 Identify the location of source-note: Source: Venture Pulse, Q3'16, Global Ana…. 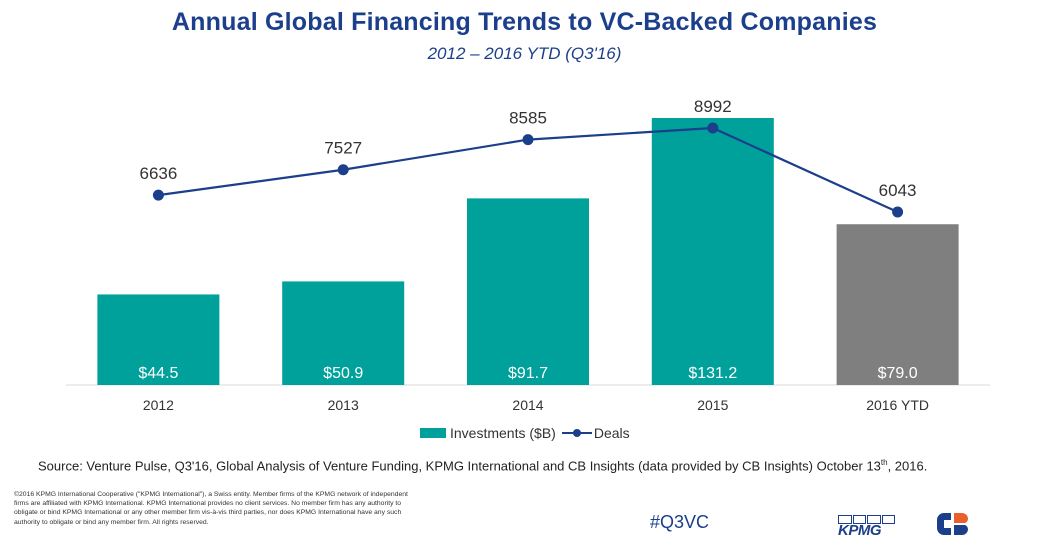
(482, 465).